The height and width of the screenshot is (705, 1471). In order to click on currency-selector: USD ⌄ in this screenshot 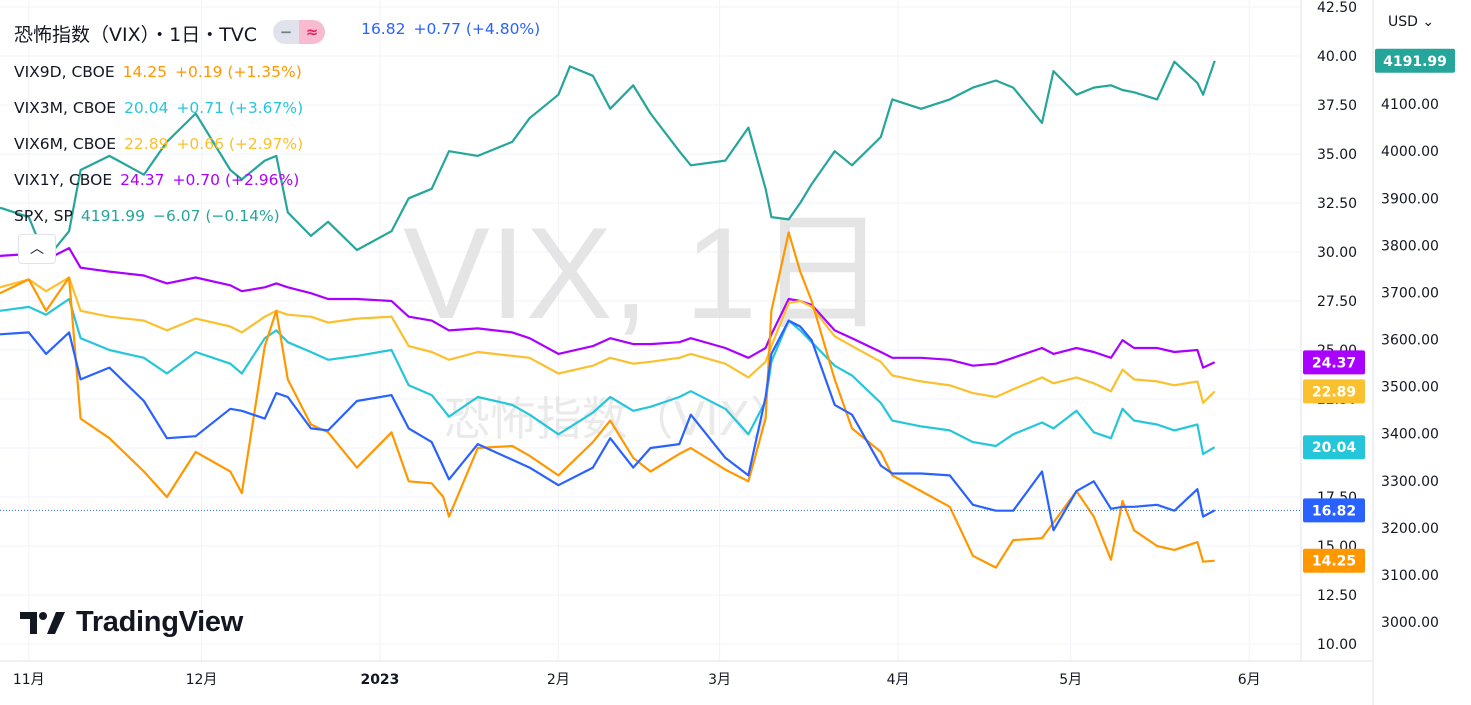, I will do `click(1411, 22)`.